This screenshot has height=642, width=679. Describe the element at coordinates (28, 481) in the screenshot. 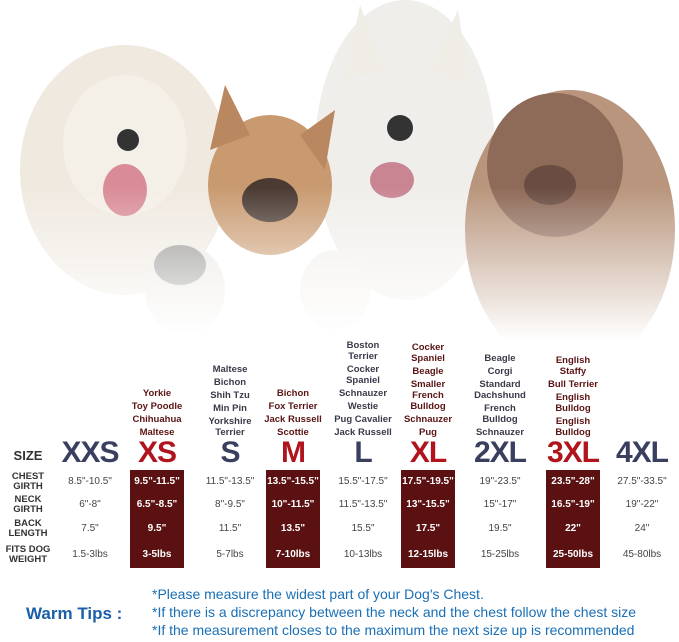

I see `row-label: CHEST GIRTH` at that location.